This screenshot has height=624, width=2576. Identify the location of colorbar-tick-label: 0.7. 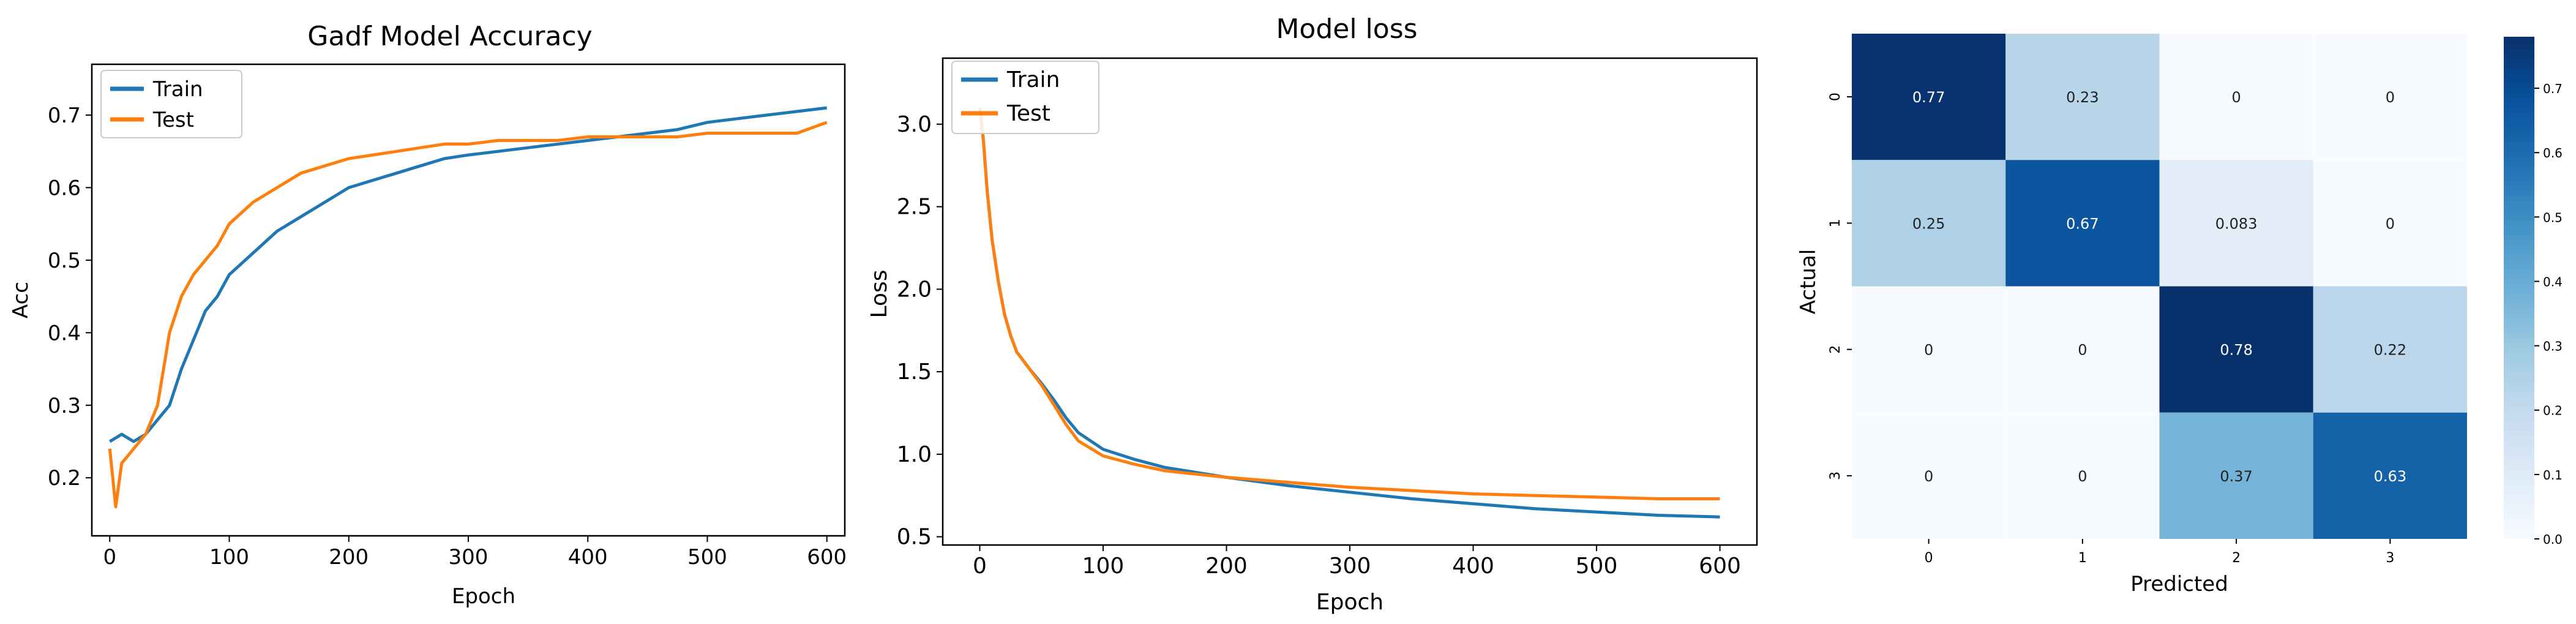
(2553, 88).